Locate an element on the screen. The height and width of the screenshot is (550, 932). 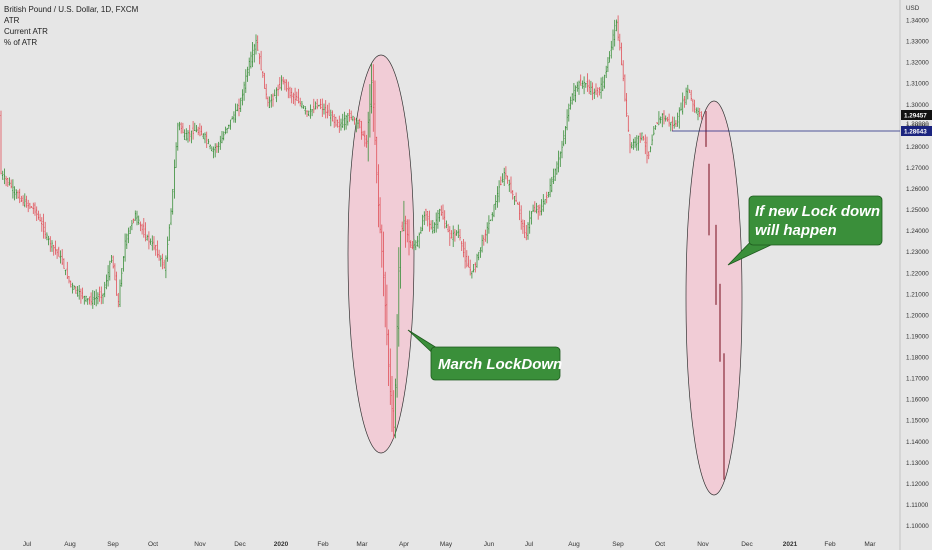
hline-price-label: 1.28643 is located at coordinates (915, 132).